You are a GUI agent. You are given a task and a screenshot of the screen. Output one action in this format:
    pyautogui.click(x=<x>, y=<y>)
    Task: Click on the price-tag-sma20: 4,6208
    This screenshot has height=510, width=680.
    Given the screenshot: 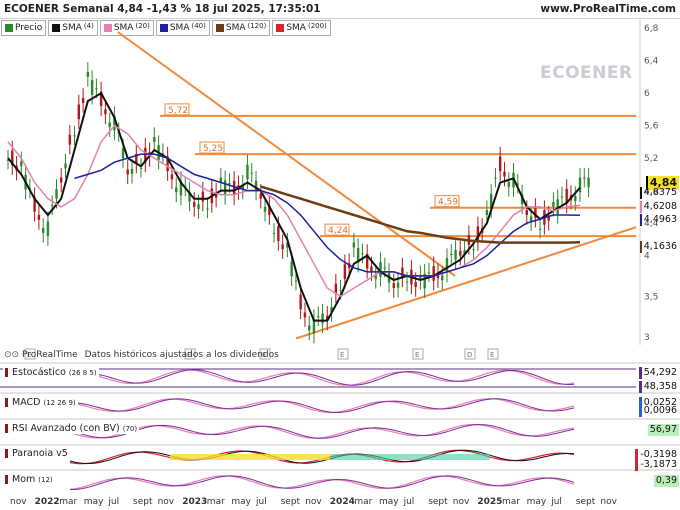 What is the action you would take?
    pyautogui.click(x=659, y=207)
    